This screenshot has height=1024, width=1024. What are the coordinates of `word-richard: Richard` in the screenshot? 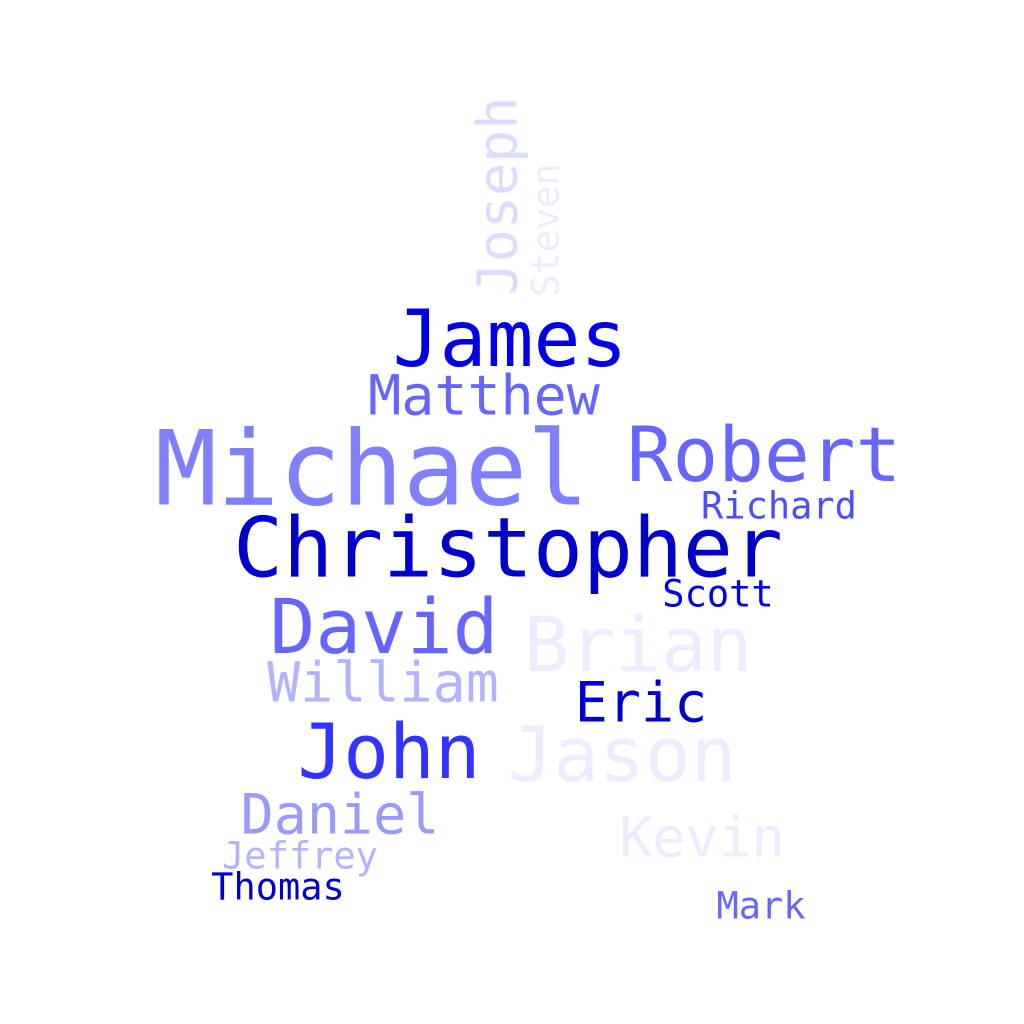 It's located at (779, 506).